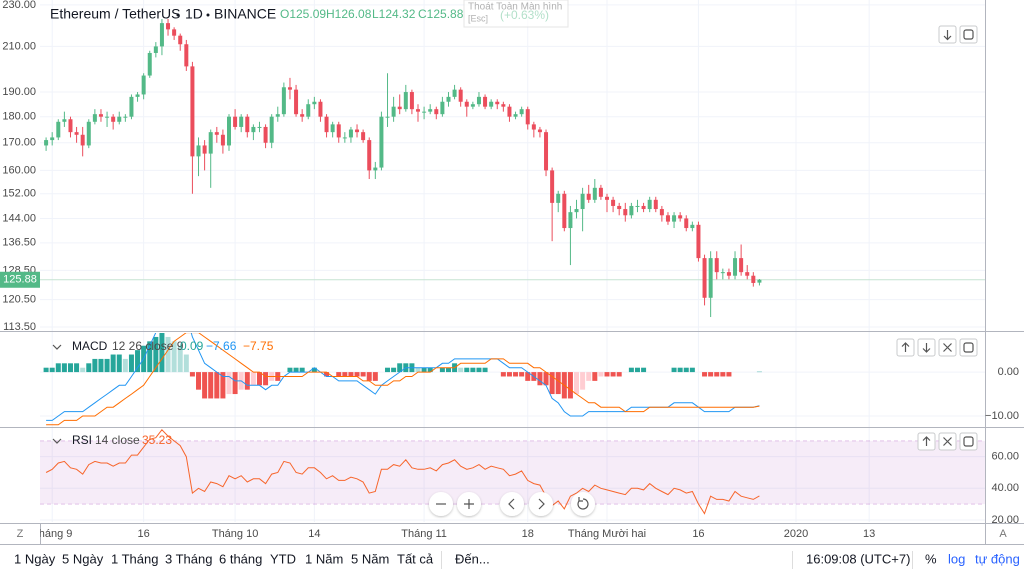 This screenshot has width=1024, height=576. Describe the element at coordinates (415, 558) in the screenshot. I see `range-button: Tất cả` at that location.